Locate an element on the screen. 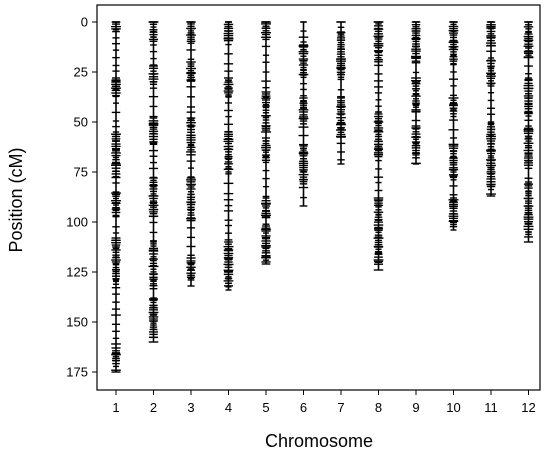  y-tick-label: 175 is located at coordinates (77, 372).